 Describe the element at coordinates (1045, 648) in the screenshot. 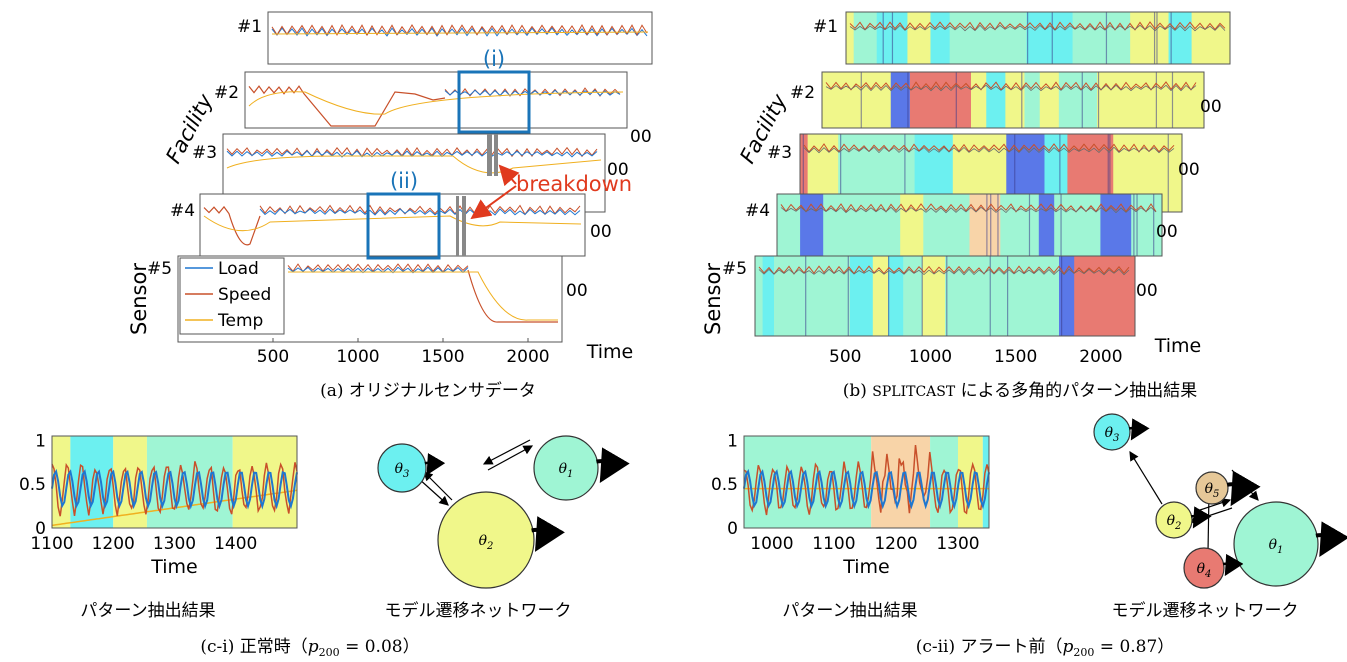

I see `panel-cii-caption: (c-ii) アラート前（p200 = 0.87）` at that location.